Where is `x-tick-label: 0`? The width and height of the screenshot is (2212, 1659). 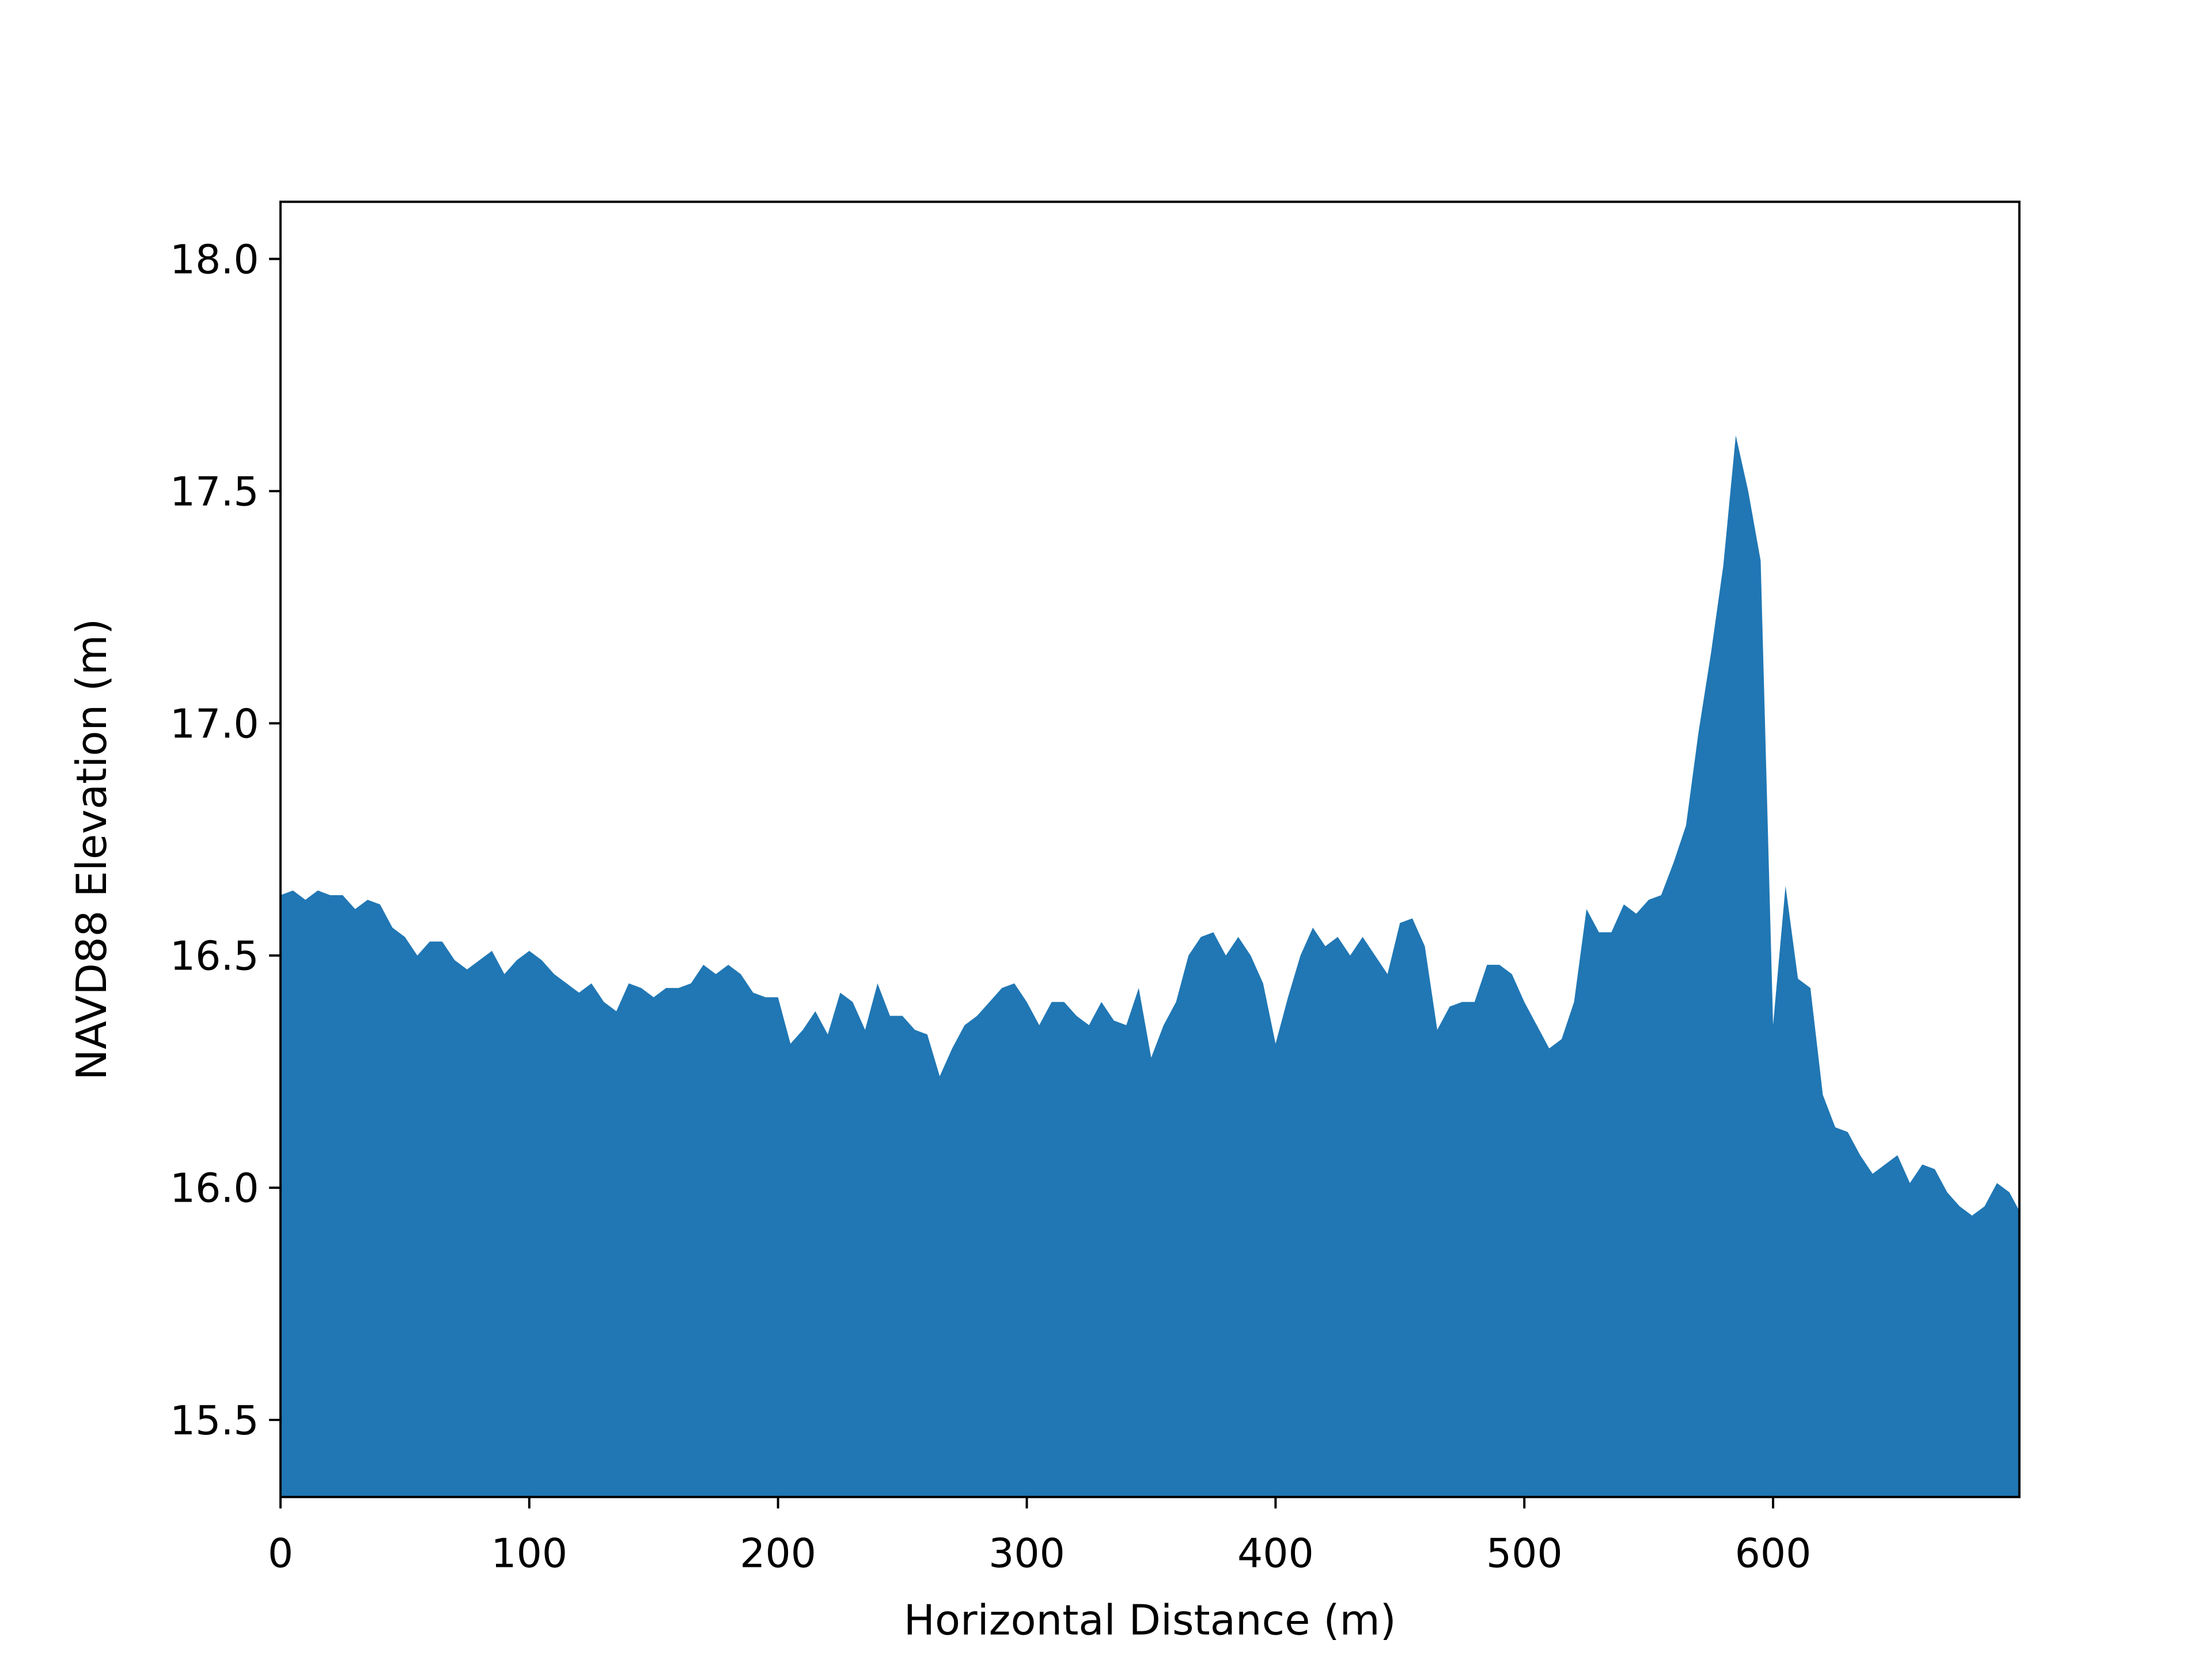 x-tick-label: 0 is located at coordinates (280, 1553).